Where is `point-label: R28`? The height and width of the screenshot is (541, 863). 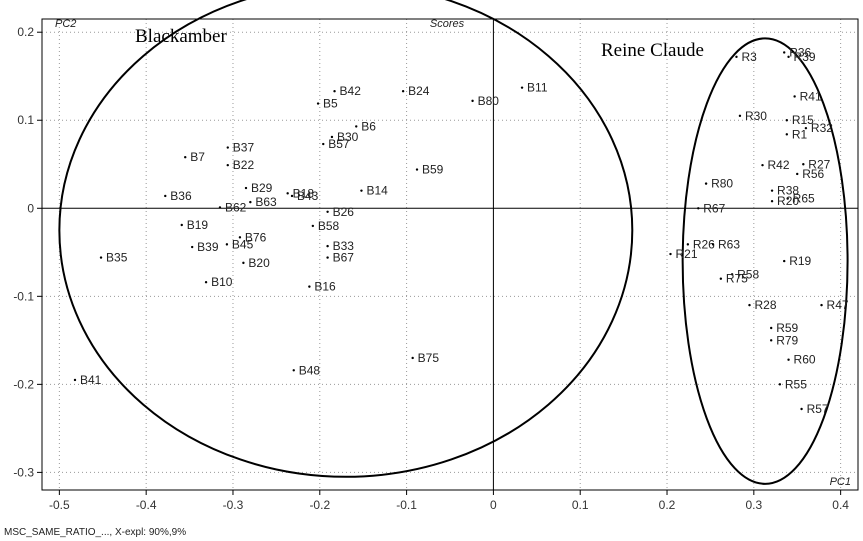
point-label: R28 is located at coordinates (765, 305).